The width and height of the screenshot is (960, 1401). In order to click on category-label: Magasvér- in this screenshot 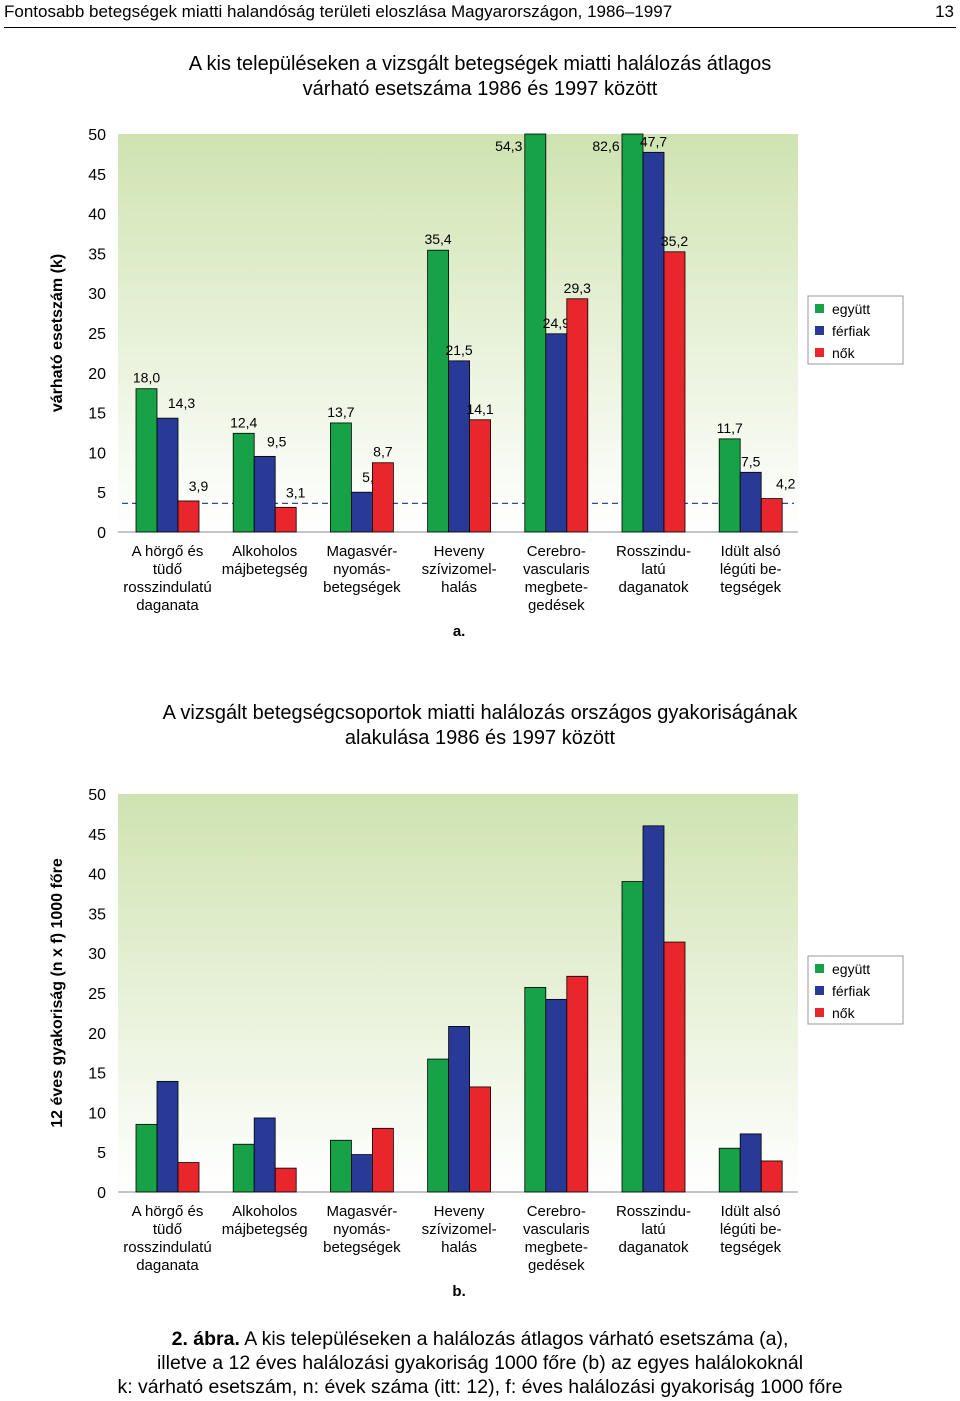, I will do `click(361, 1211)`.